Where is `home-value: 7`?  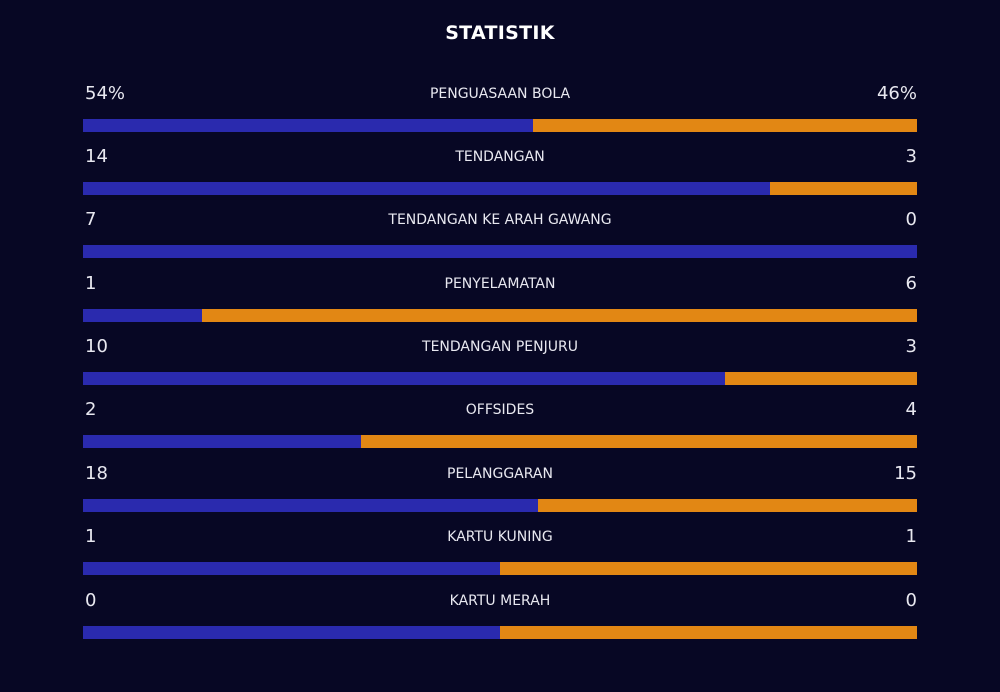
home-value: 7 is located at coordinates (91, 219).